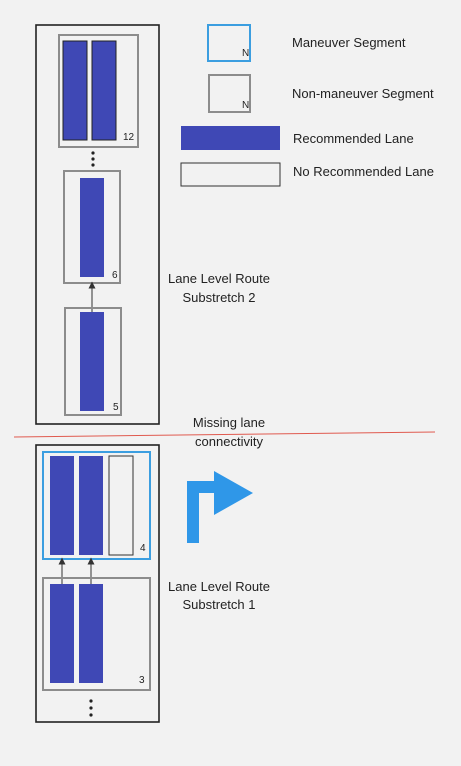 The height and width of the screenshot is (766, 461). Describe the element at coordinates (219, 604) in the screenshot. I see `substretch-1-label-line2: Substretch 1` at that location.